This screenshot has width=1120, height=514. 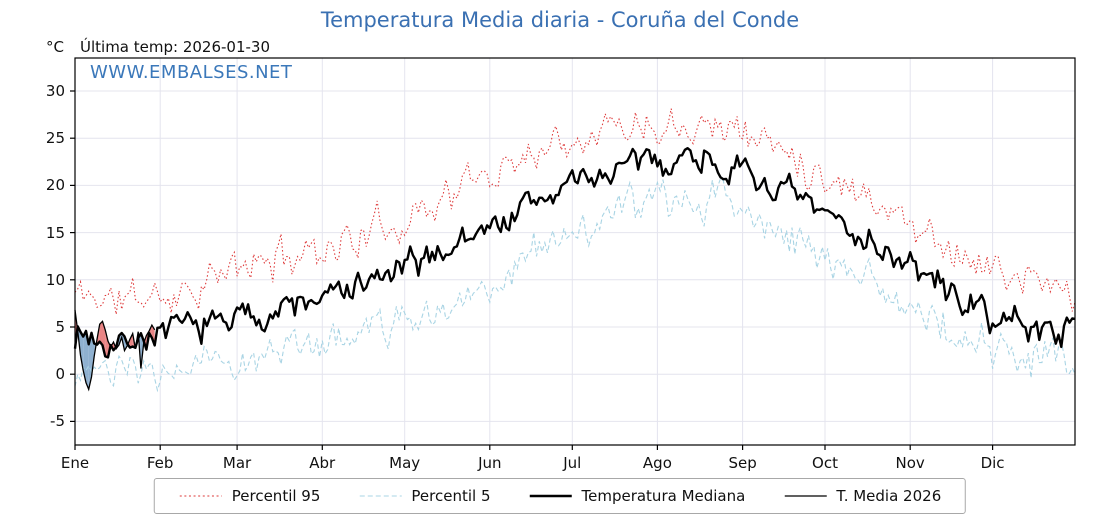 I want to click on x-tick-label: Abr, so click(x=322, y=463).